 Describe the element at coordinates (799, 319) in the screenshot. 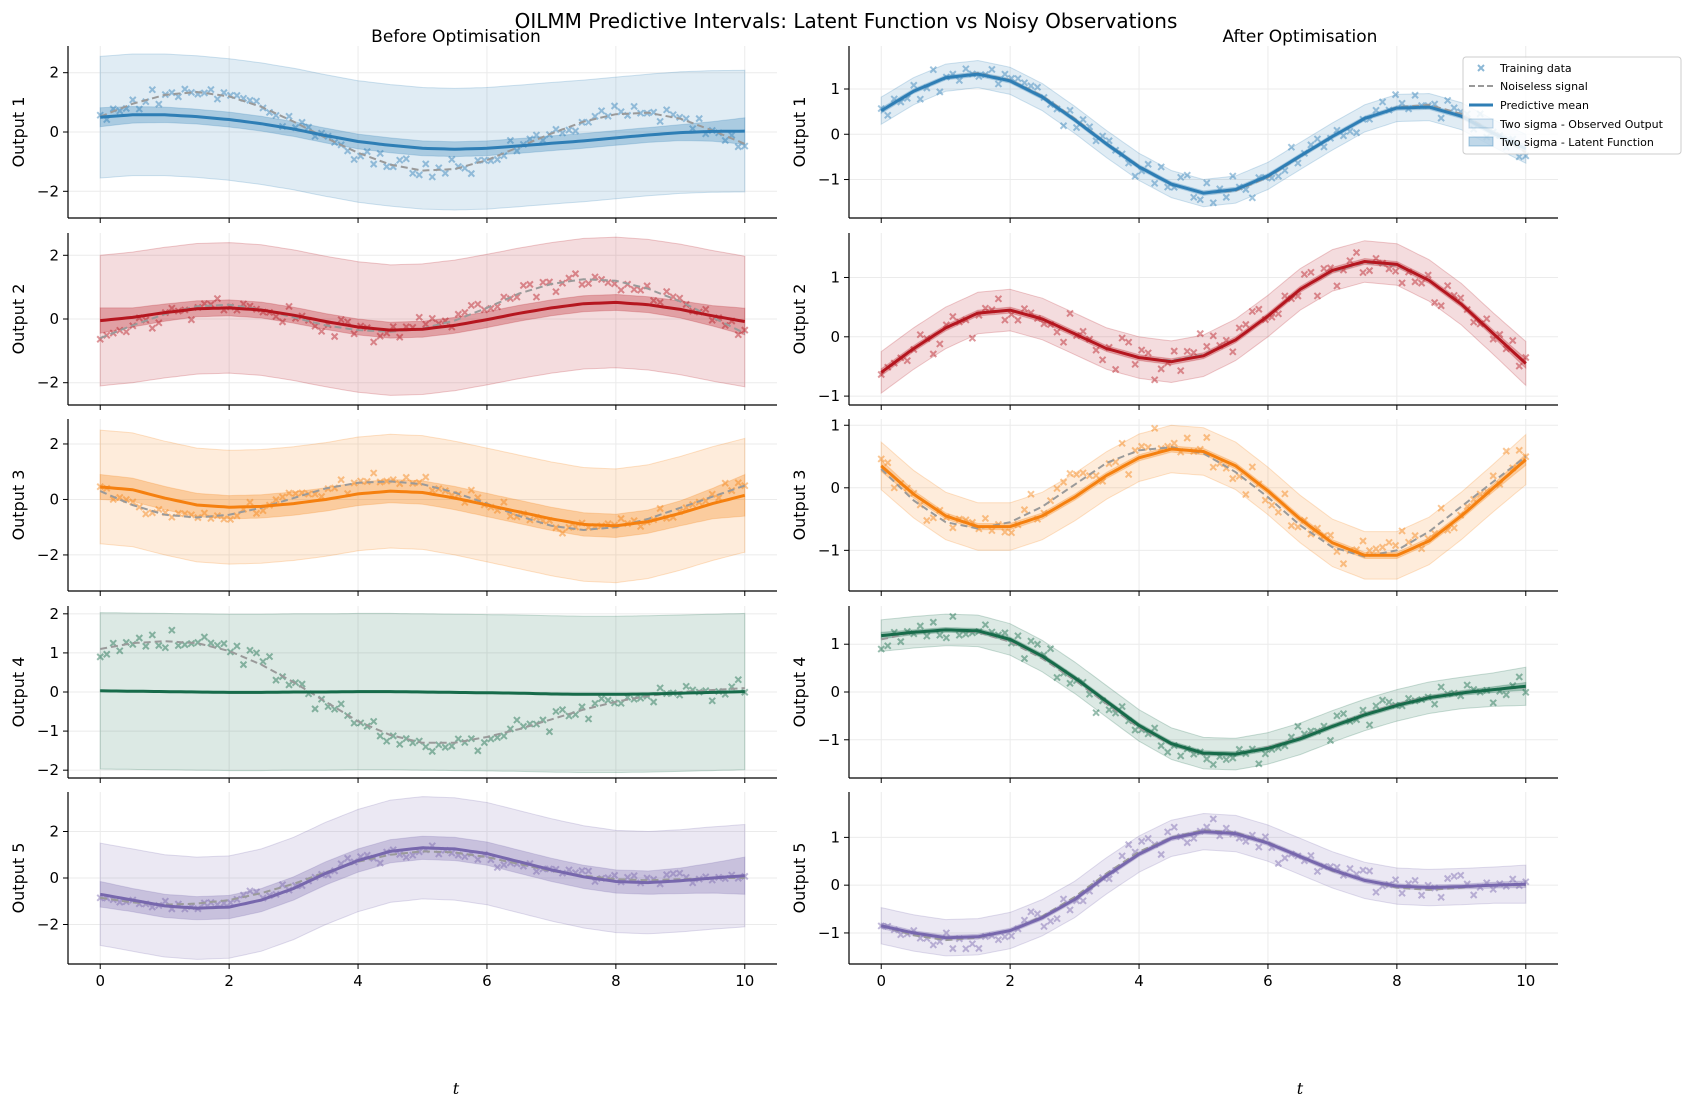

I see `y-axis-label: Output 2` at that location.